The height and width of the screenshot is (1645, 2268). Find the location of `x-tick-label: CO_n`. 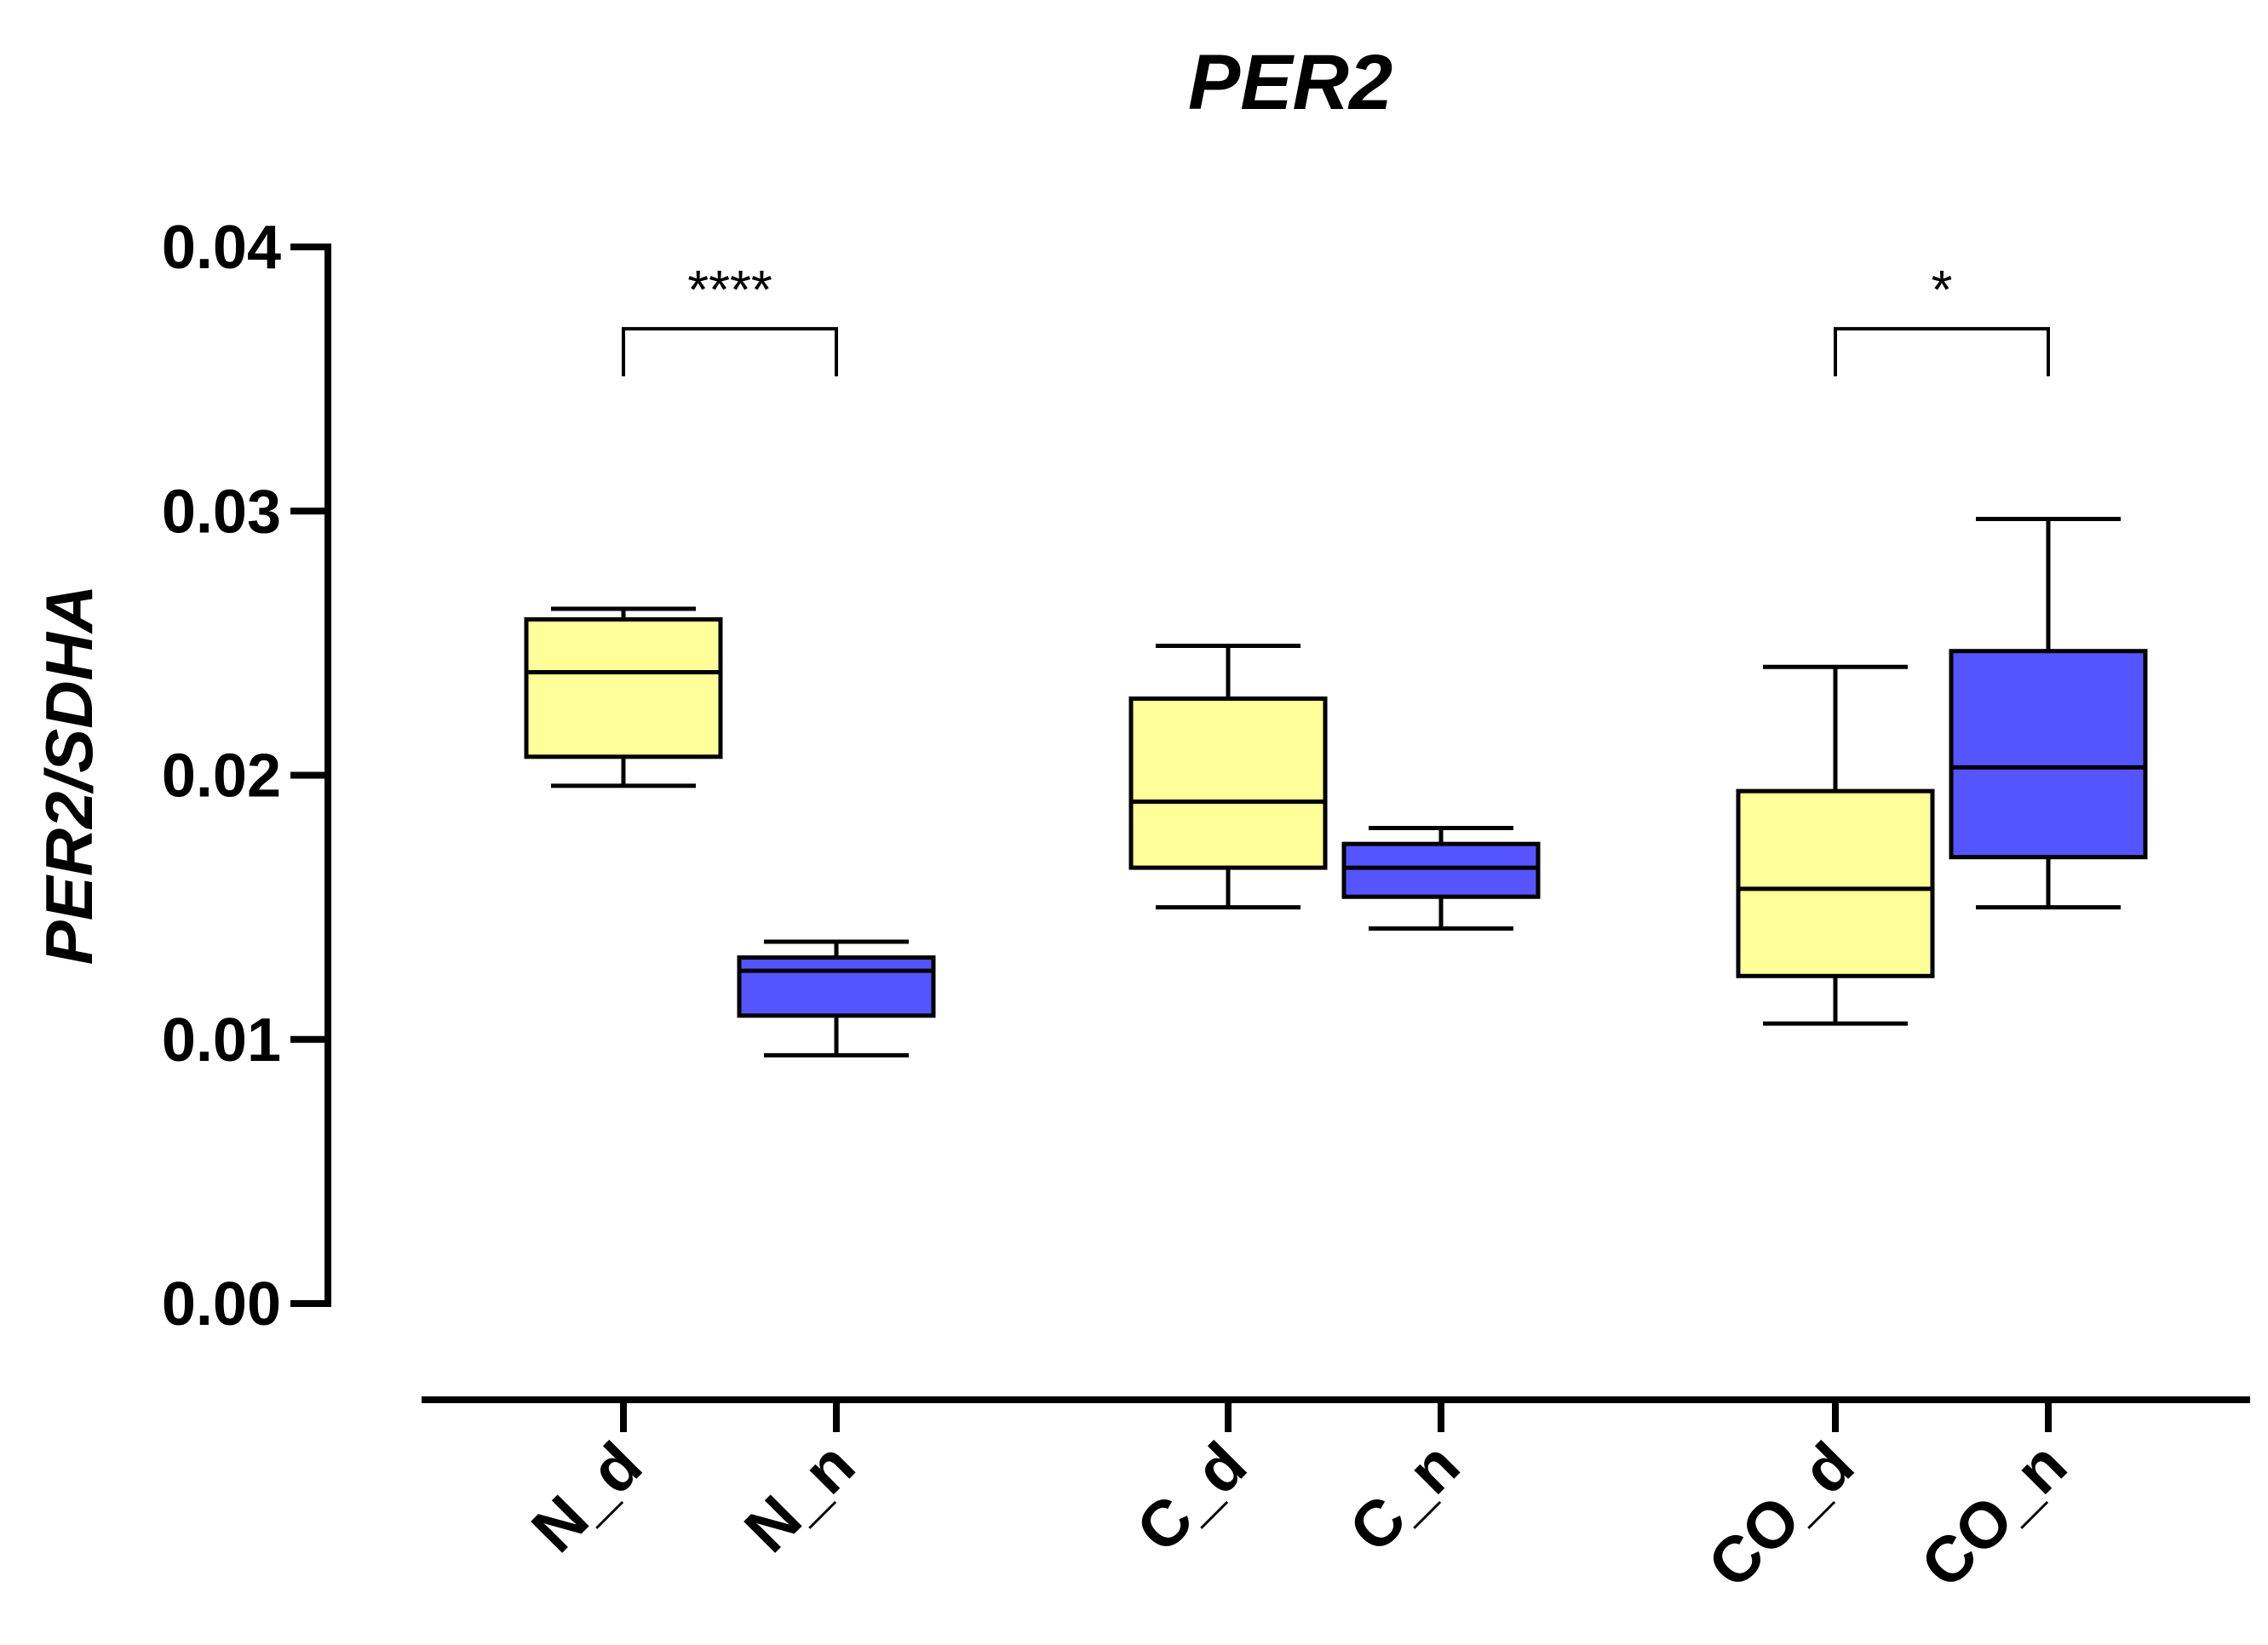

x-tick-label: CO_n is located at coordinates (1994, 1515).